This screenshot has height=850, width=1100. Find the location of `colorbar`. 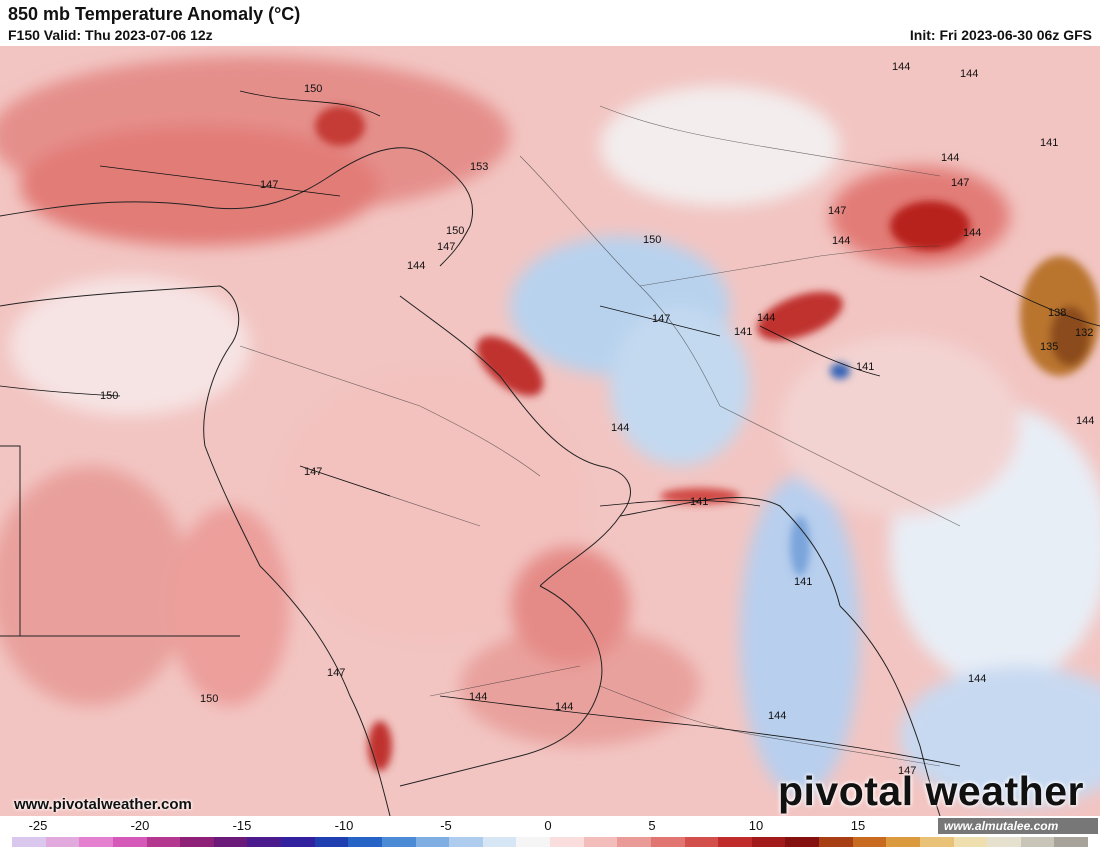

colorbar is located at coordinates (550, 842).